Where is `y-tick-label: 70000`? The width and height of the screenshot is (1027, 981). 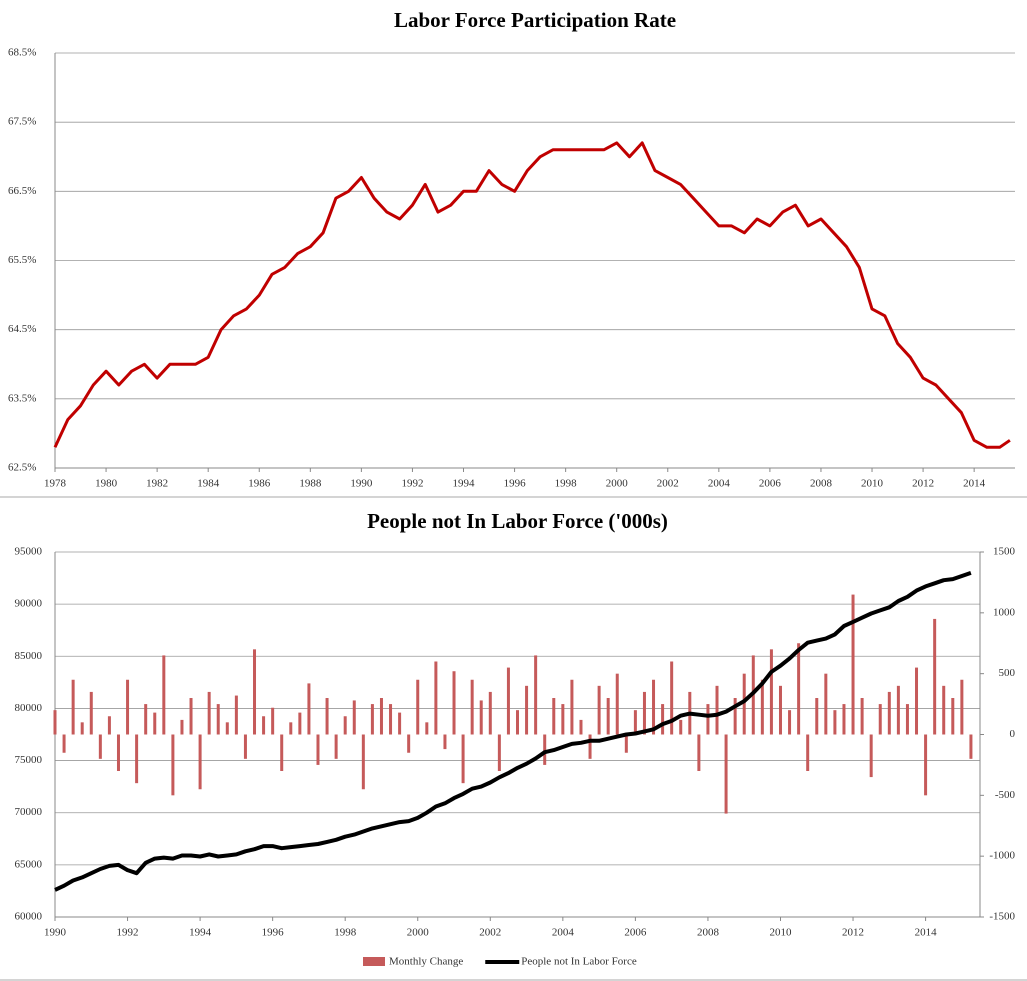
y-tick-label: 70000 is located at coordinates (29, 812).